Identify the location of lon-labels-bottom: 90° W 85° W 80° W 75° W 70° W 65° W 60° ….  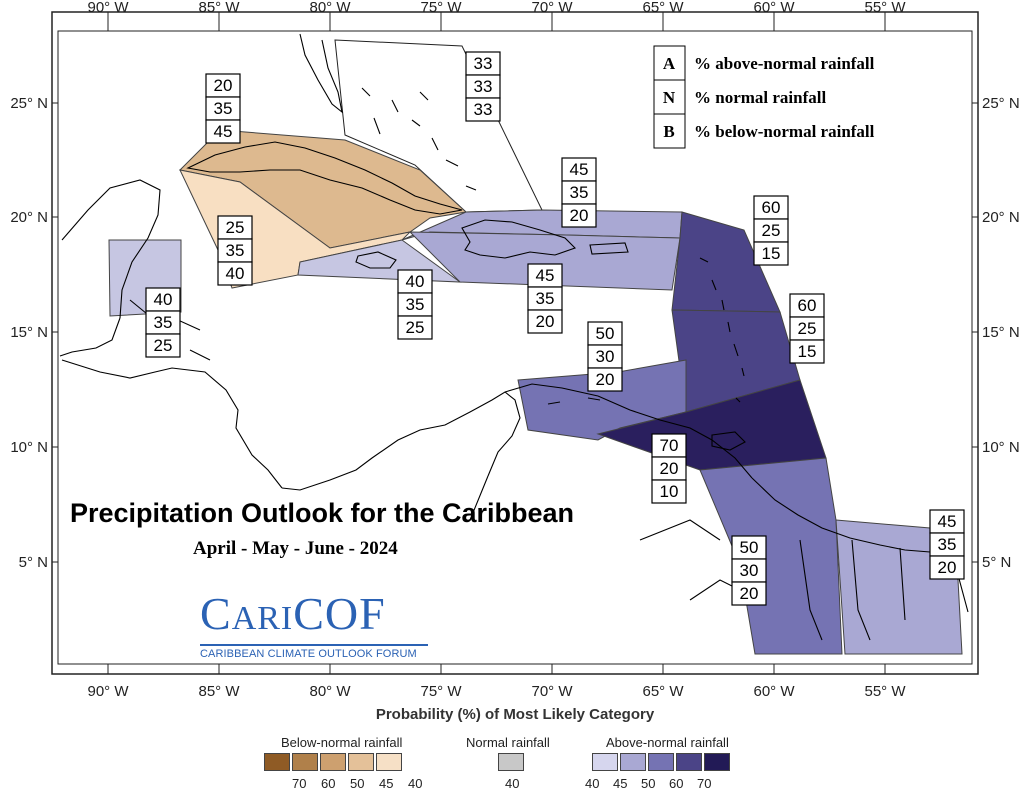
(496, 691).